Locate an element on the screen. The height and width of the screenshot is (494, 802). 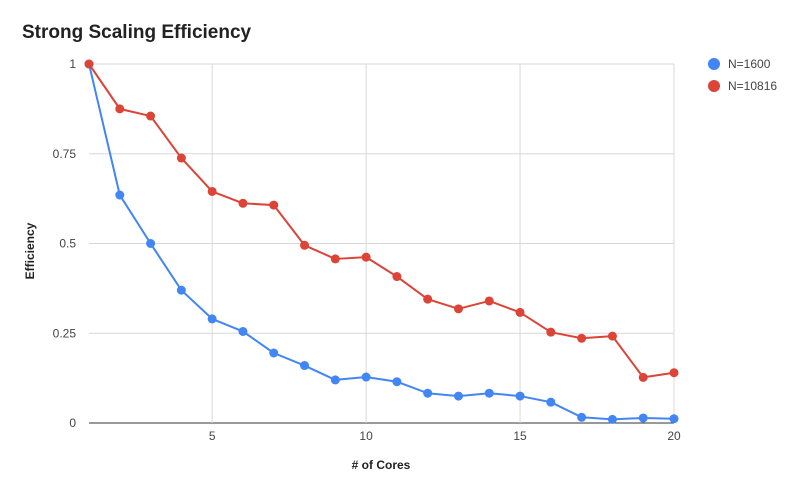
x-axis-ticks: 5 10 15 20 is located at coordinates (445, 436).